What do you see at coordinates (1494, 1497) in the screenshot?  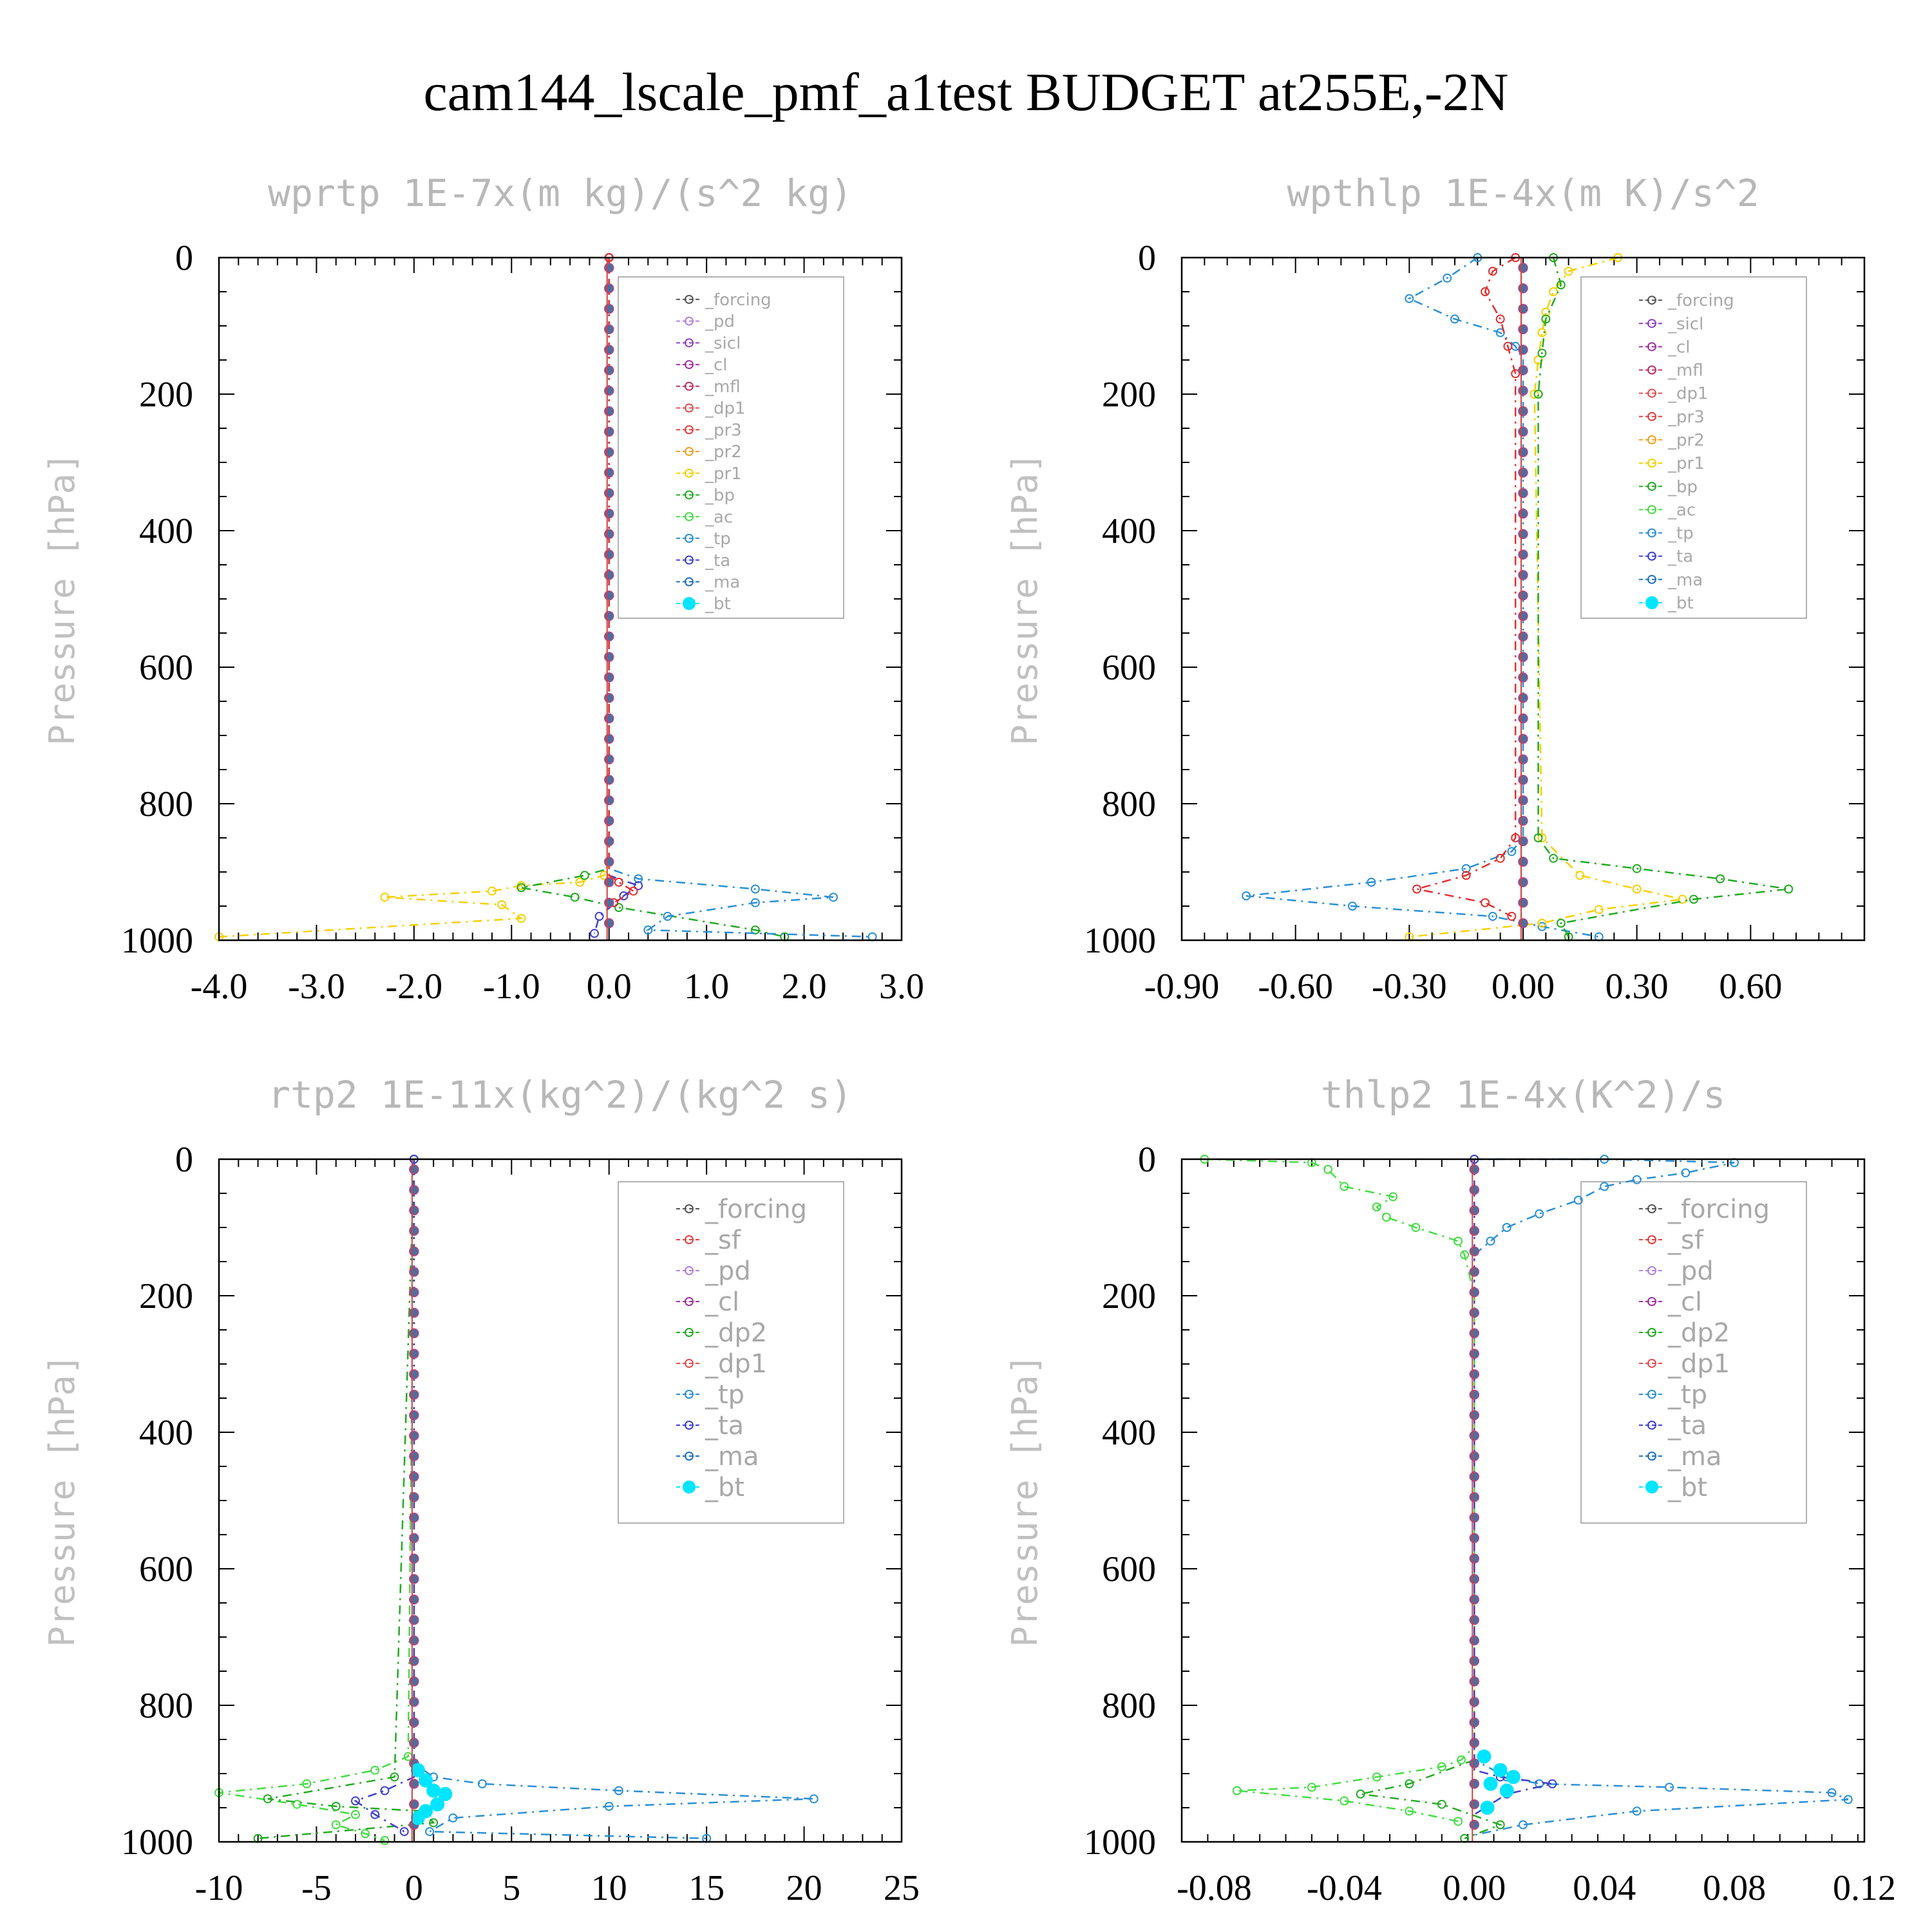 I see `series-bt` at bounding box center [1494, 1497].